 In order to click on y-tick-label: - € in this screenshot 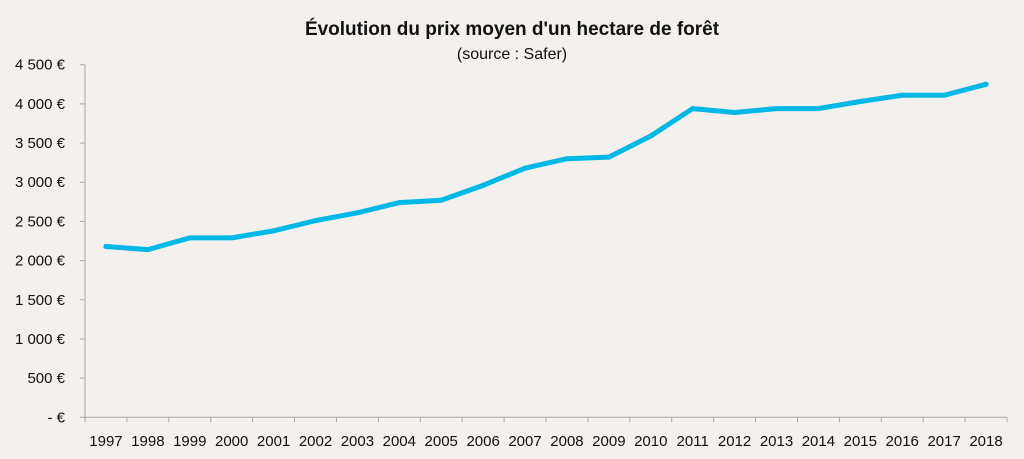, I will do `click(56, 417)`.